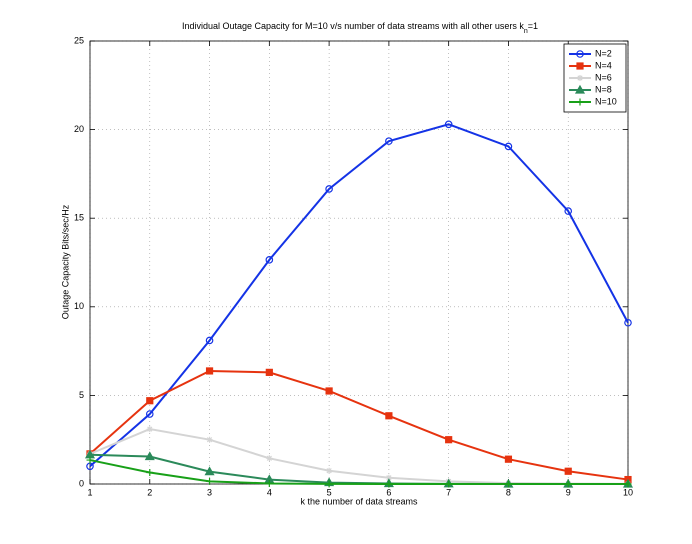 The height and width of the screenshot is (544, 692). What do you see at coordinates (65, 261) in the screenshot?
I see `y-axis-label: Outage Capacity Bits/sec/Hz` at bounding box center [65, 261].